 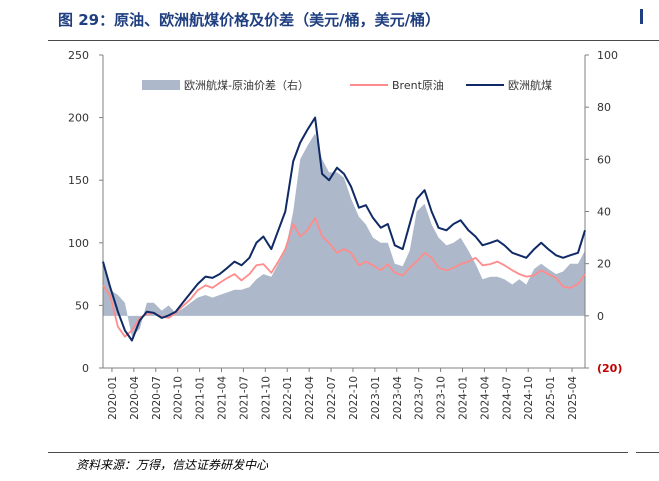 What do you see at coordinates (338, 452) in the screenshot?
I see `bottom-divider` at bounding box center [338, 452].